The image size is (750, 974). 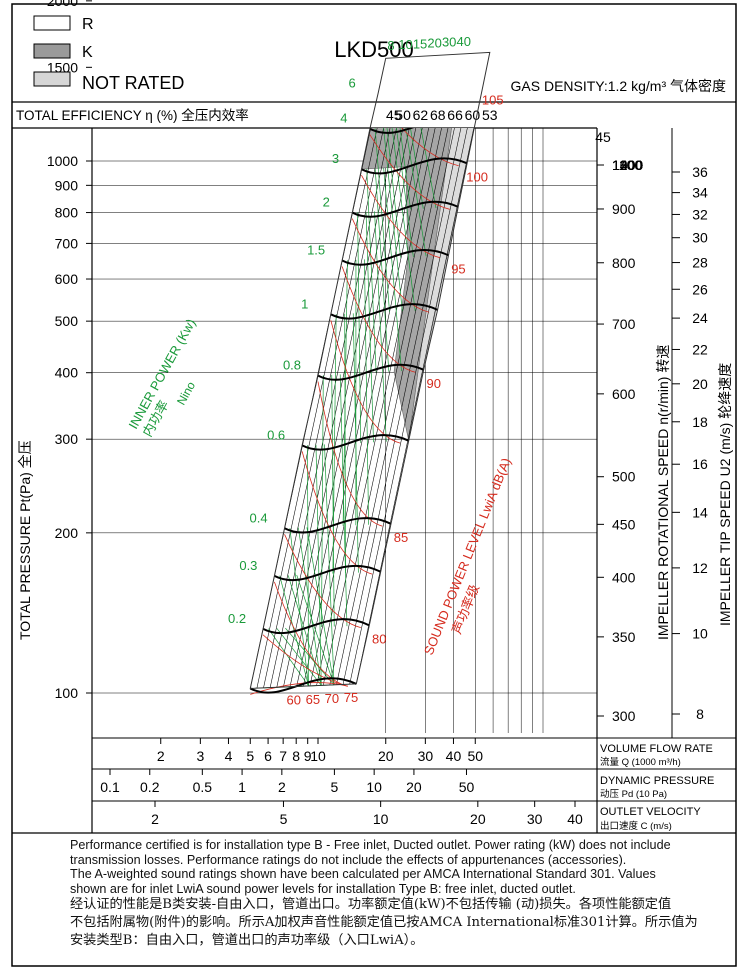 What do you see at coordinates (313, 699) in the screenshot?
I see `sound-power-value: 65` at bounding box center [313, 699].